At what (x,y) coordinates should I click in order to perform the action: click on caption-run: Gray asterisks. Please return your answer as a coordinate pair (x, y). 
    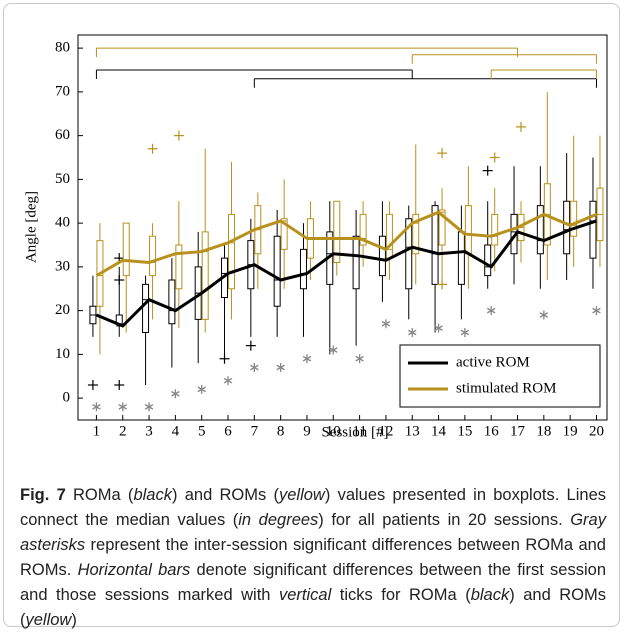
    Looking at the image, I should click on (315, 532).